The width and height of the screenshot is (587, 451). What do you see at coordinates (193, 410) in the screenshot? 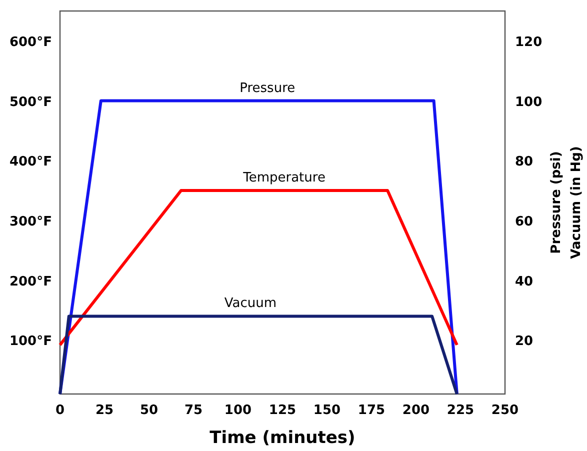
I see `x-tick-label: 75` at bounding box center [193, 410].